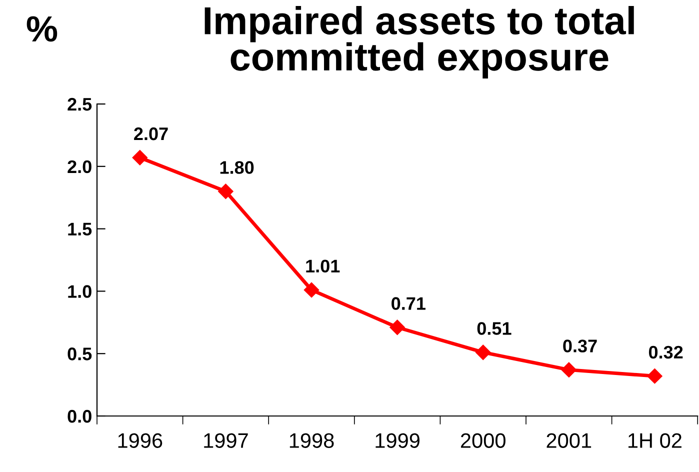 Image resolution: width=699 pixels, height=472 pixels. Describe the element at coordinates (80, 291) in the screenshot. I see `y-tick-label: 1.0` at that location.